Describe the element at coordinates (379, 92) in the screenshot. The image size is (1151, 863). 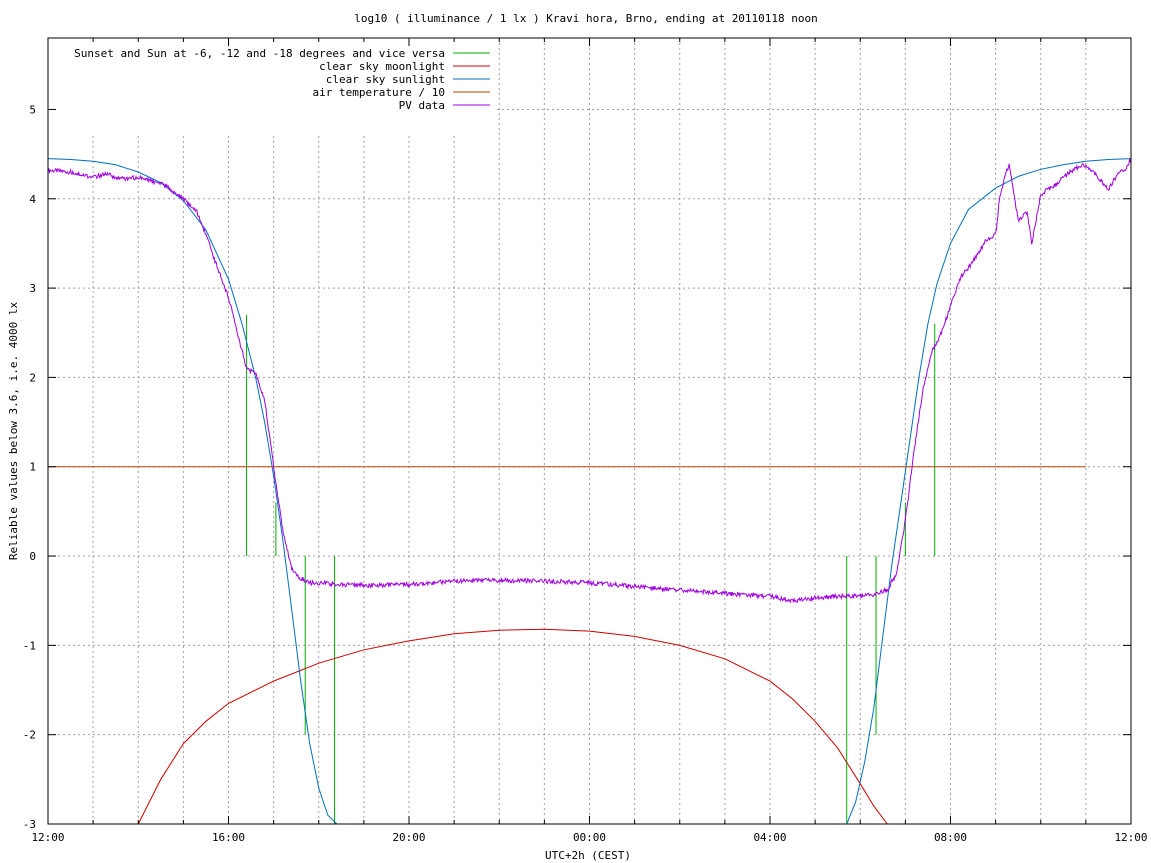
I see `legend-label: air temperature / 10` at that location.